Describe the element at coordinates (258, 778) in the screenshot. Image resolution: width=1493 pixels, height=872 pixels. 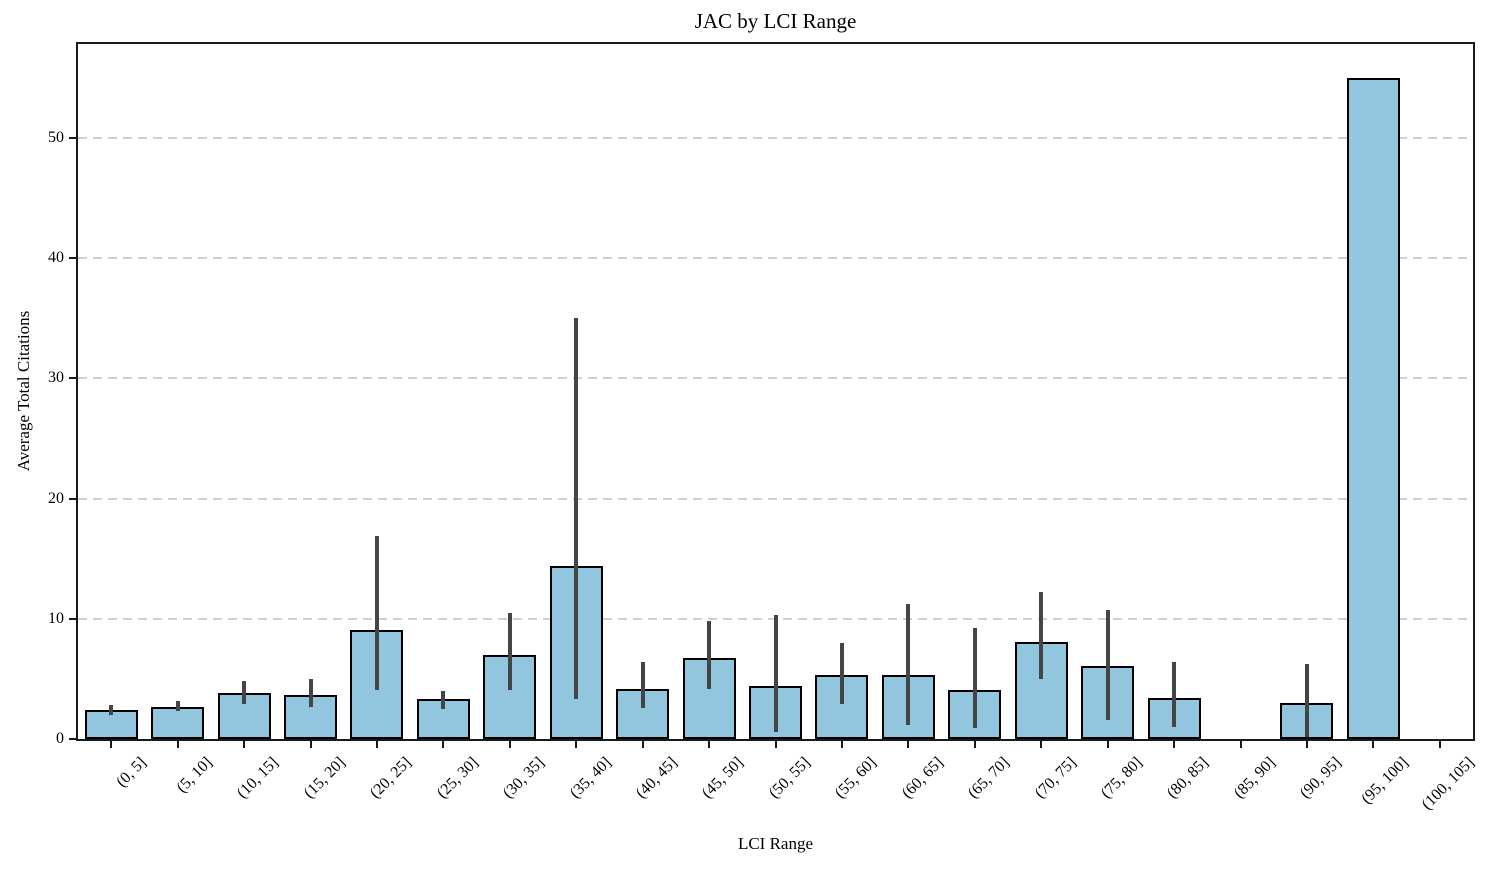
I see `x-tick-label: (10, 15]` at that location.